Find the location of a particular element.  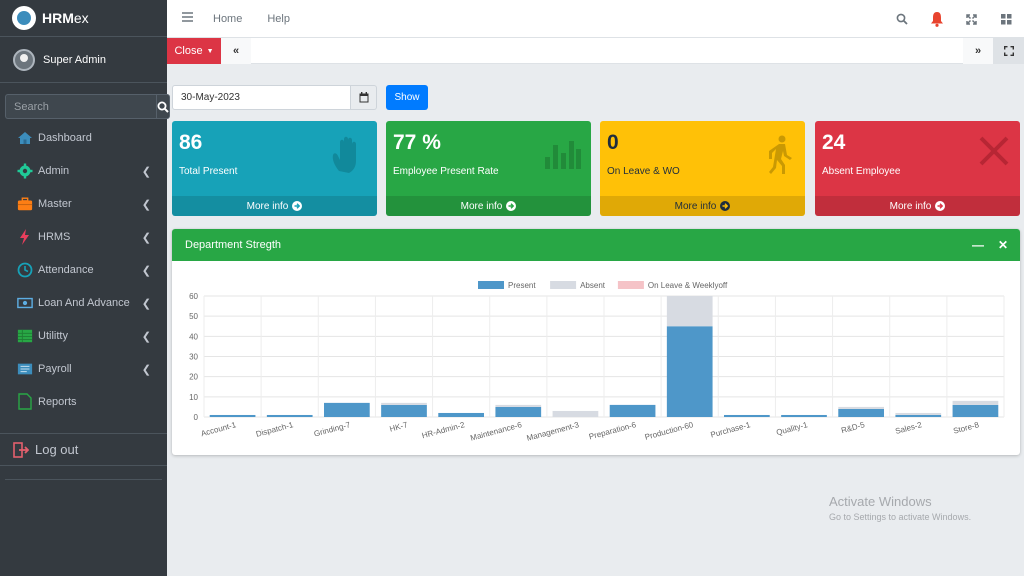

calendar-icon is located at coordinates (363, 97).